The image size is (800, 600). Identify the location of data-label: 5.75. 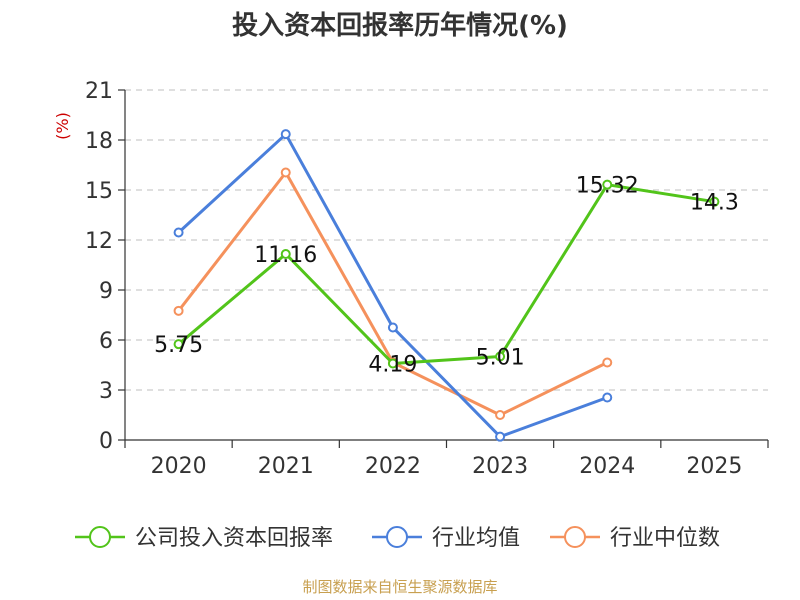
(178, 345).